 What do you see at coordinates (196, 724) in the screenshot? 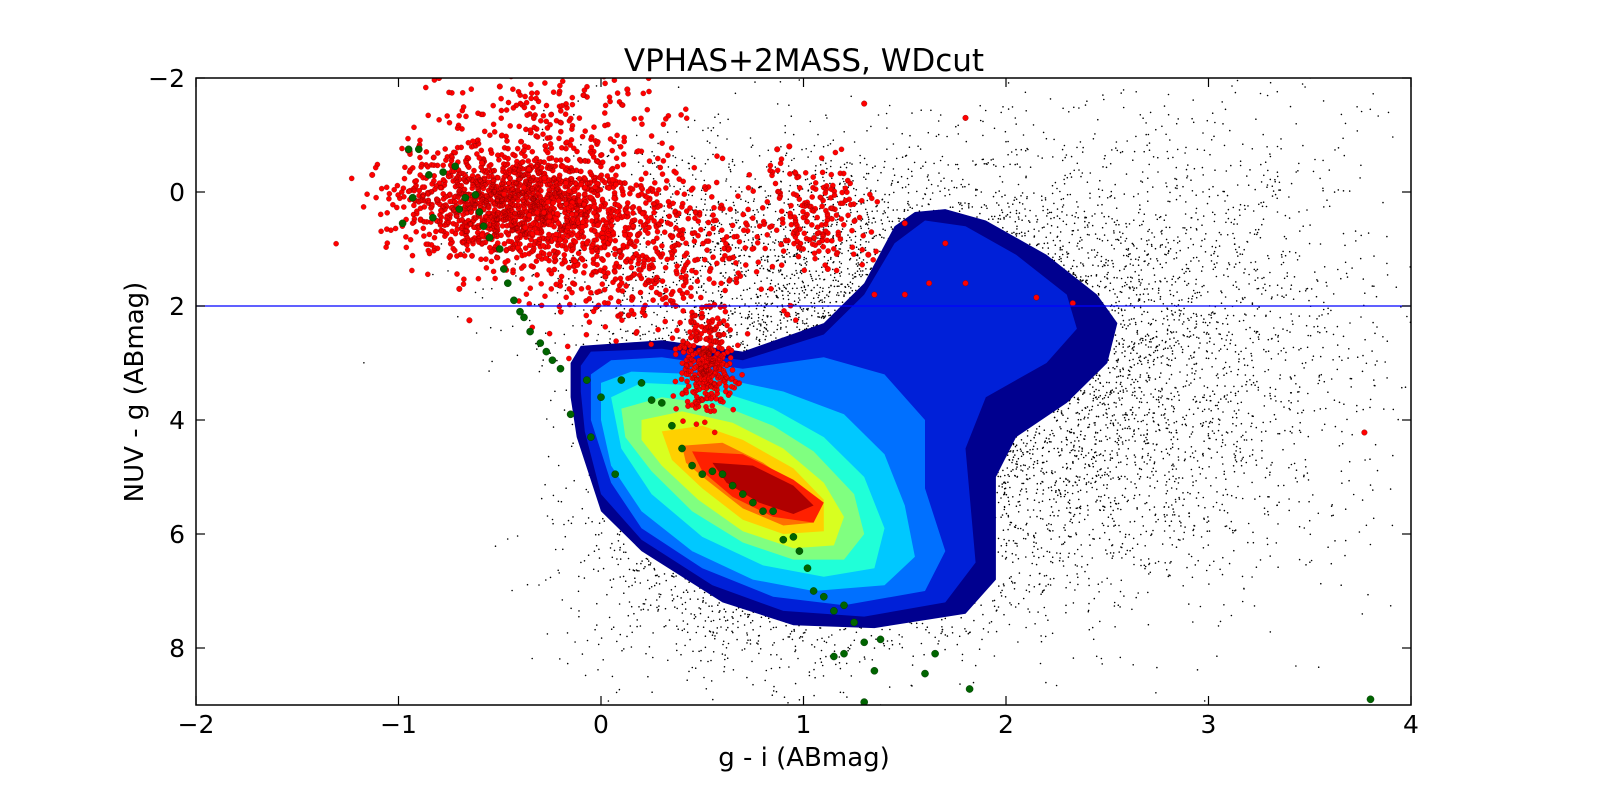
I see `x-tick-label: −2` at bounding box center [196, 724].